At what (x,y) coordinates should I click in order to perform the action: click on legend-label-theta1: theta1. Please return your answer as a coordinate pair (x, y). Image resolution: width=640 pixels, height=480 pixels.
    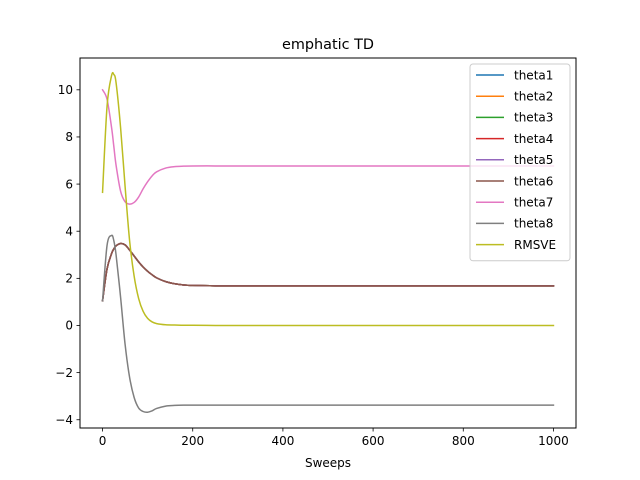
    Looking at the image, I should click on (533, 75).